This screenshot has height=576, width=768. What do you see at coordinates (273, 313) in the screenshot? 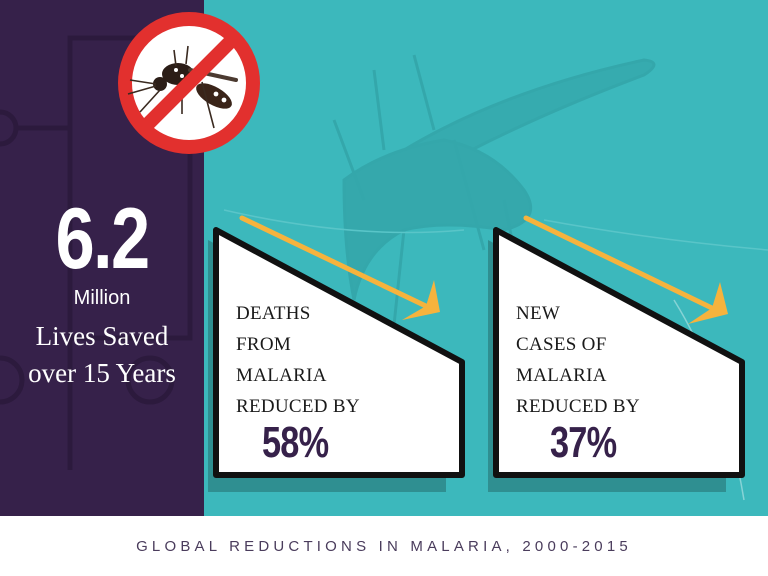
I see `card-line: DEATHS` at bounding box center [273, 313].